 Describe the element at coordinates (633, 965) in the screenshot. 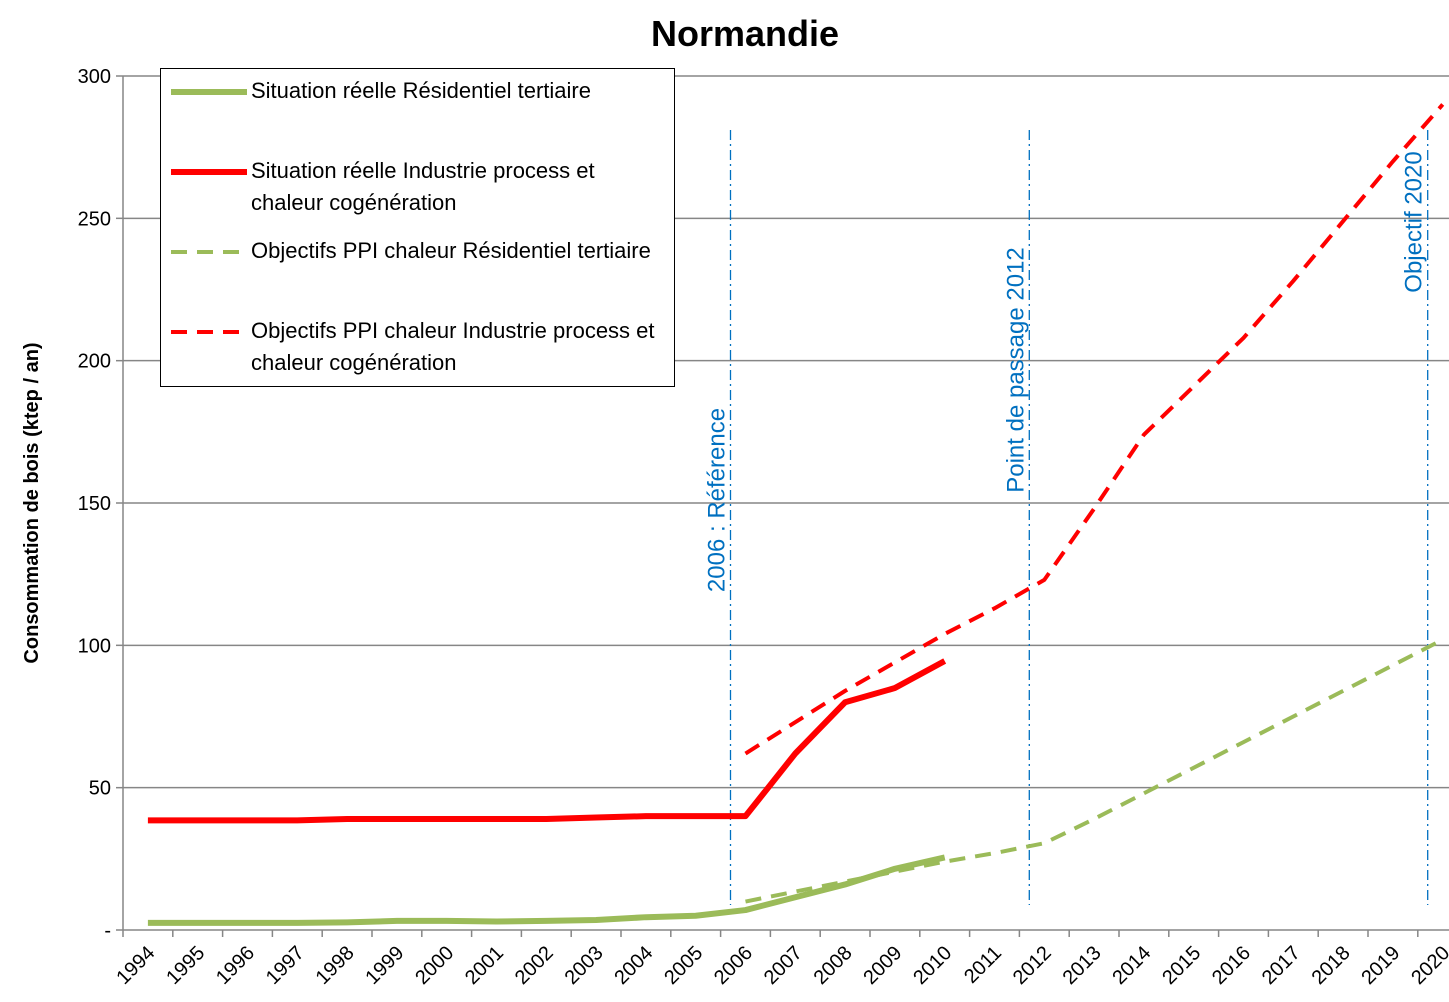

I see `x-tick-label: 2004` at that location.